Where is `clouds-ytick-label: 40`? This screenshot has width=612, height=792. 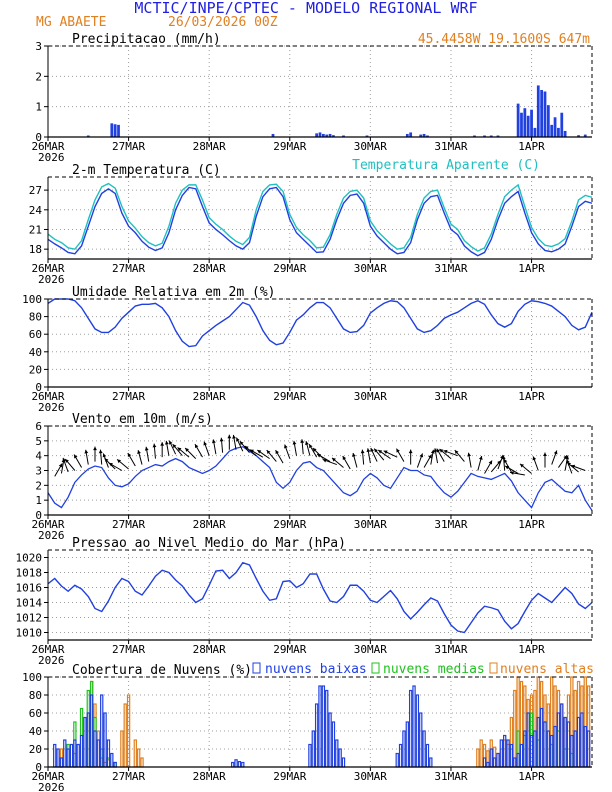 clouds-ytick-label: 40 is located at coordinates (35, 731).